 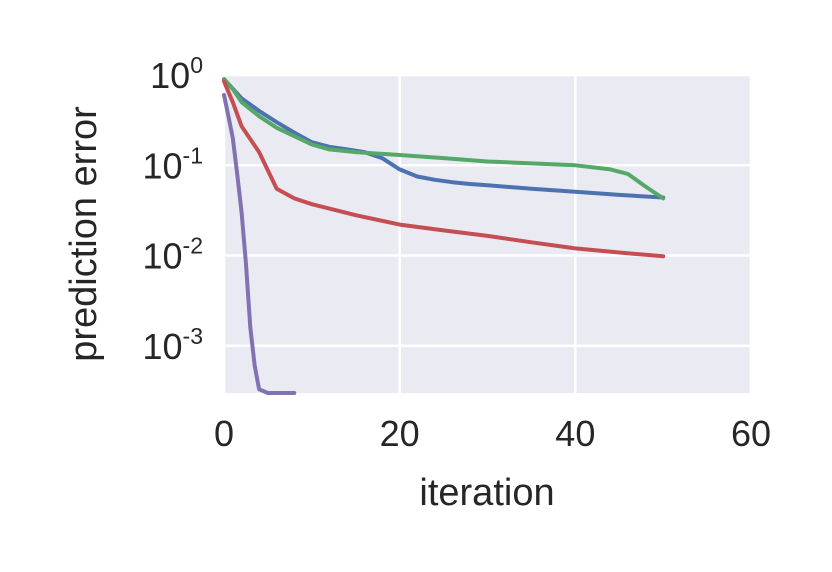 I want to click on y-tick-labels: 10⁰ 10⁻¹ 10⁻² 10⁻³, so click(x=173, y=209).